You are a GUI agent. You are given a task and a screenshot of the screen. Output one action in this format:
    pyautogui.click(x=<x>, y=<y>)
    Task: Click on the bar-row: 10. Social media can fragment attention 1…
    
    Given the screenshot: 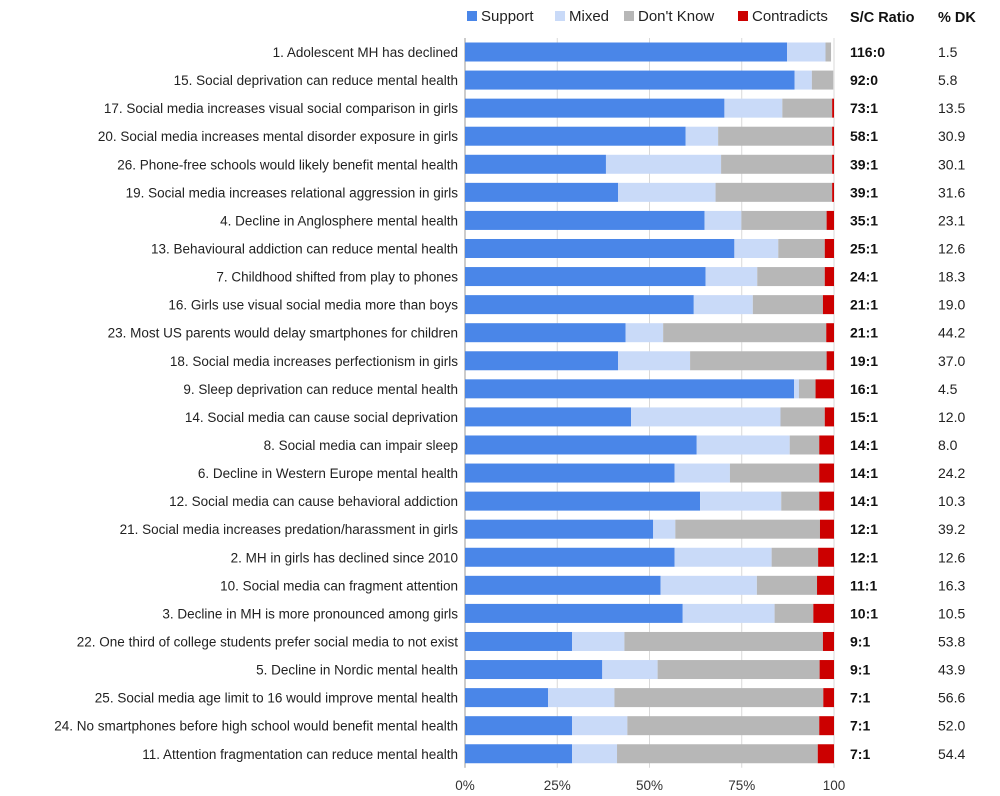 What is the action you would take?
    pyautogui.click(x=592, y=585)
    